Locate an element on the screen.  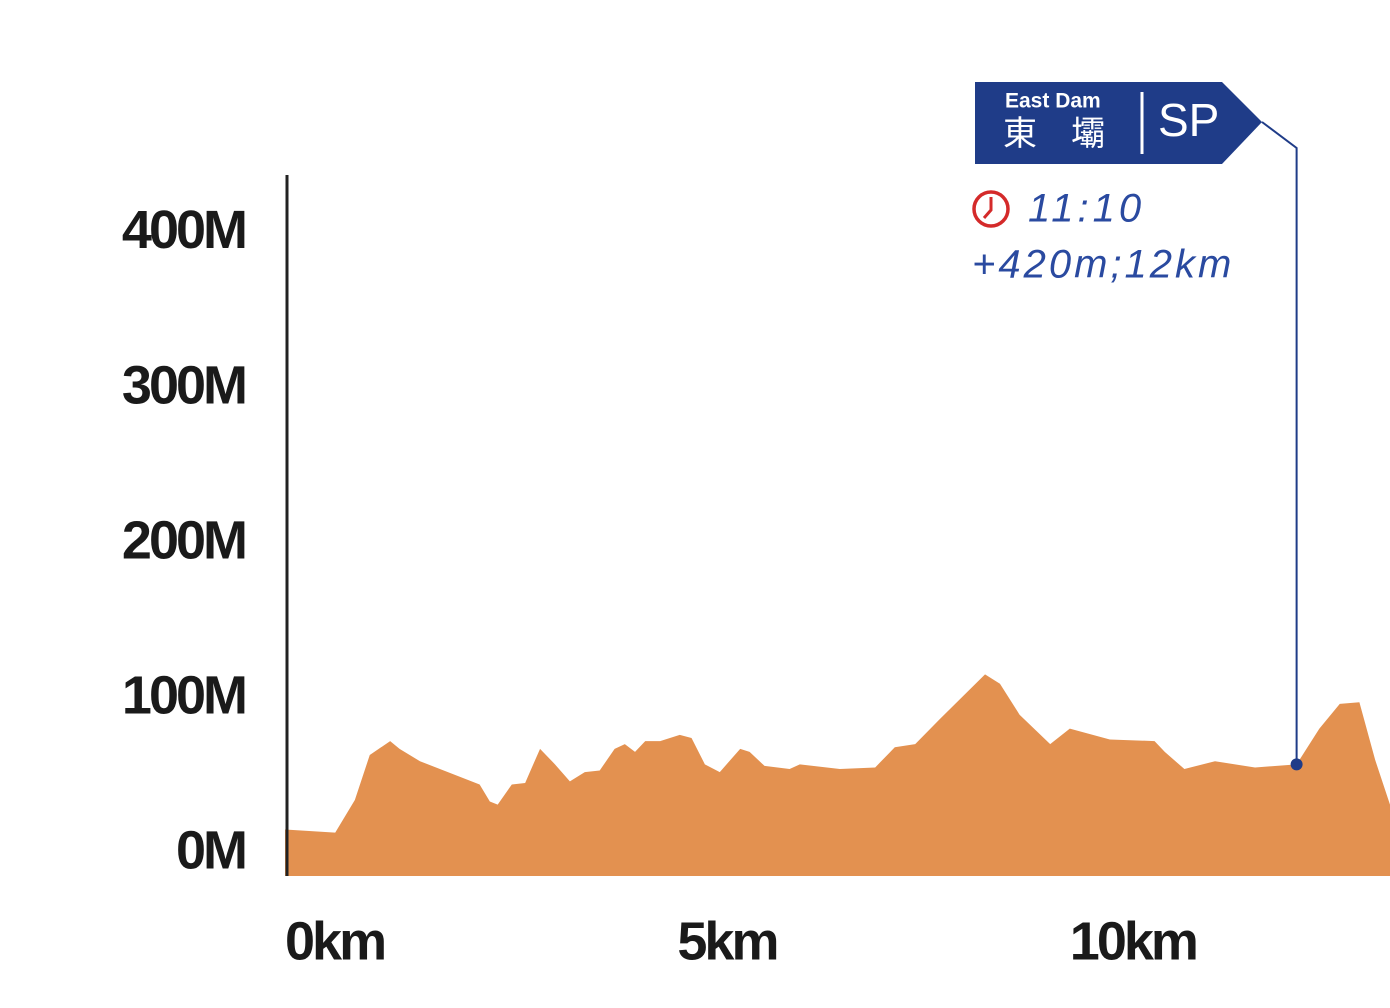
y-tick-label: 400M is located at coordinates (183, 230).